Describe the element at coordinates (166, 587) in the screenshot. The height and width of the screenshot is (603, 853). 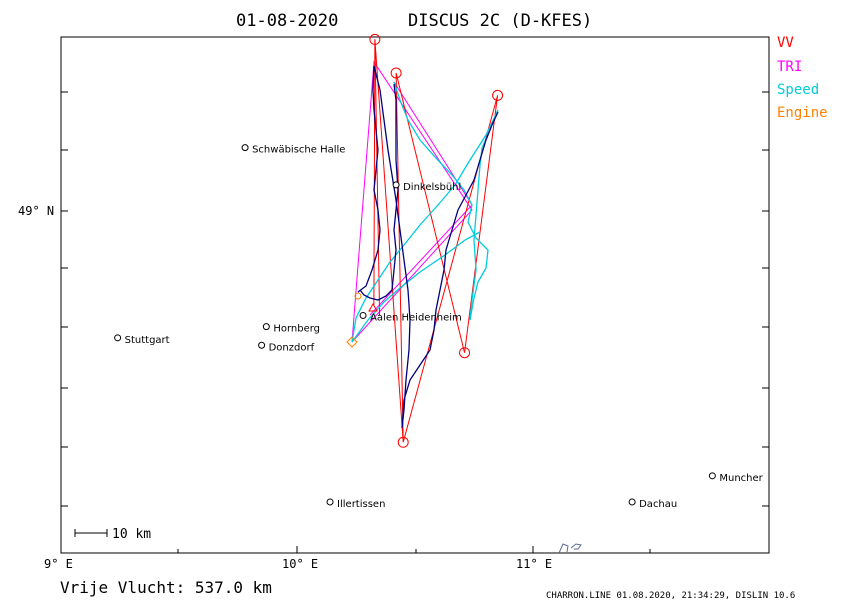
I see `free-flight-distance: Vrije Vlucht: 537.0 km` at that location.